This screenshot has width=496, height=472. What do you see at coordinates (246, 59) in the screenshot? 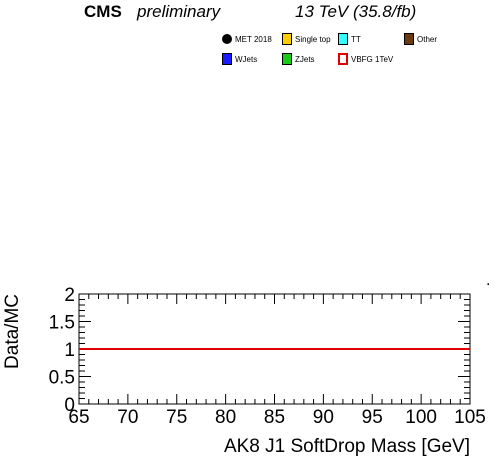
I see `legend-label-wjets: WJets` at bounding box center [246, 59].